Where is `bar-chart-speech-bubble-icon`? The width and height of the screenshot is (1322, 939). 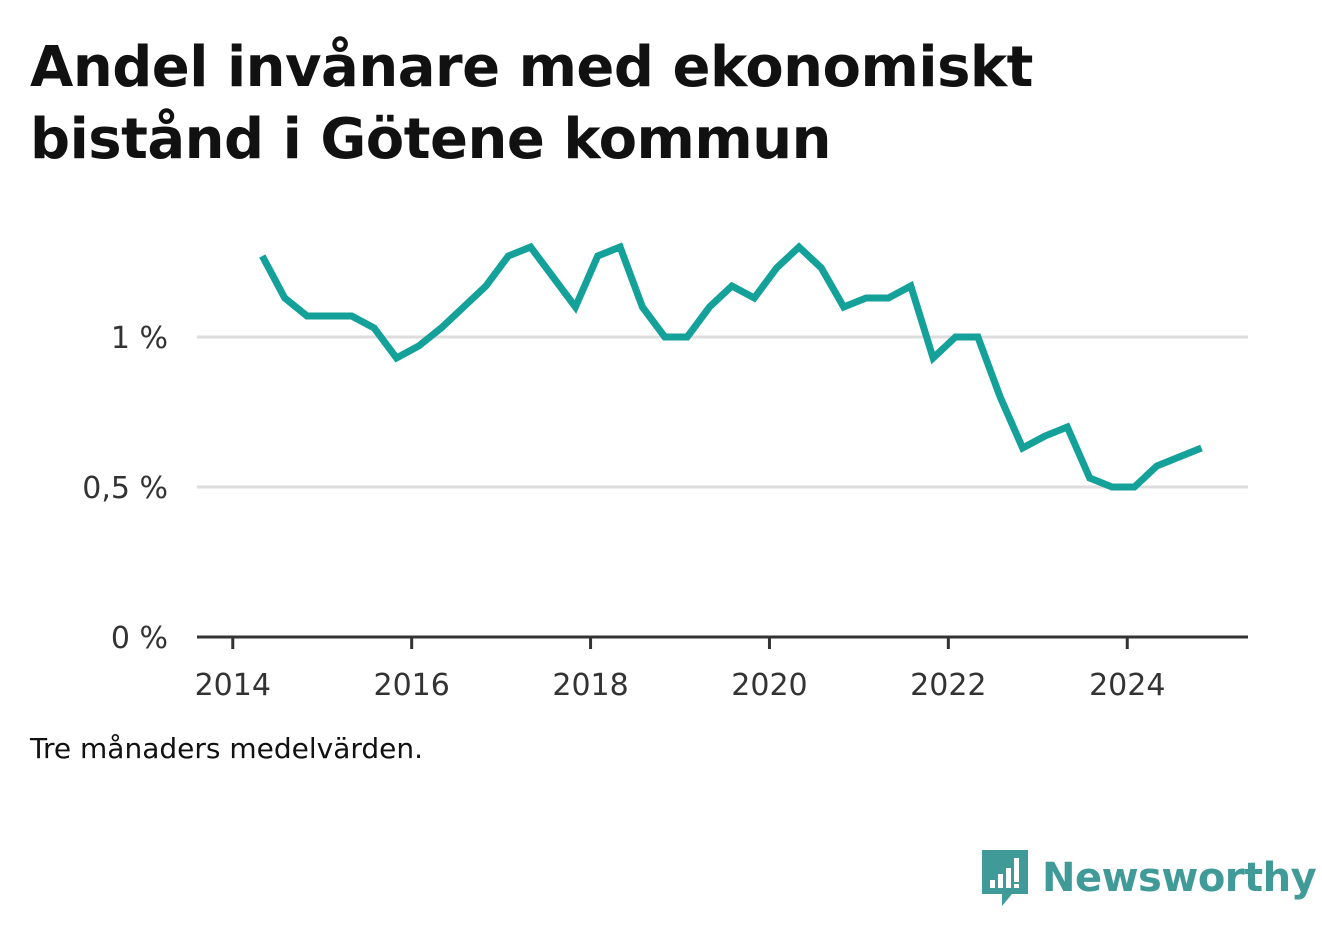 bar-chart-speech-bubble-icon is located at coordinates (1005, 878).